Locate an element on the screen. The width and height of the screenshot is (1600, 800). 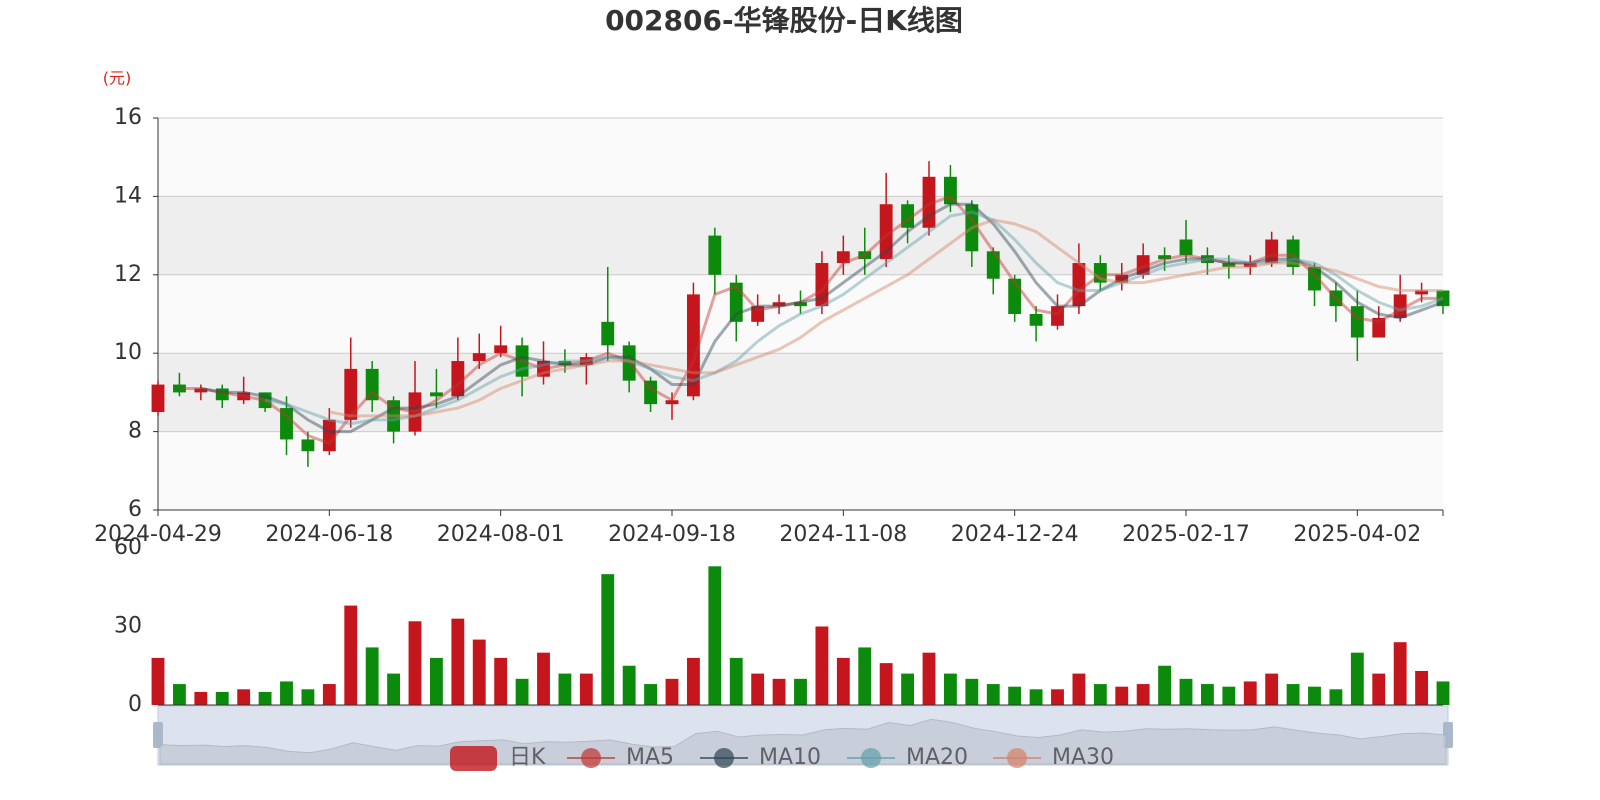
legend-label: MA30 is located at coordinates (1083, 757).